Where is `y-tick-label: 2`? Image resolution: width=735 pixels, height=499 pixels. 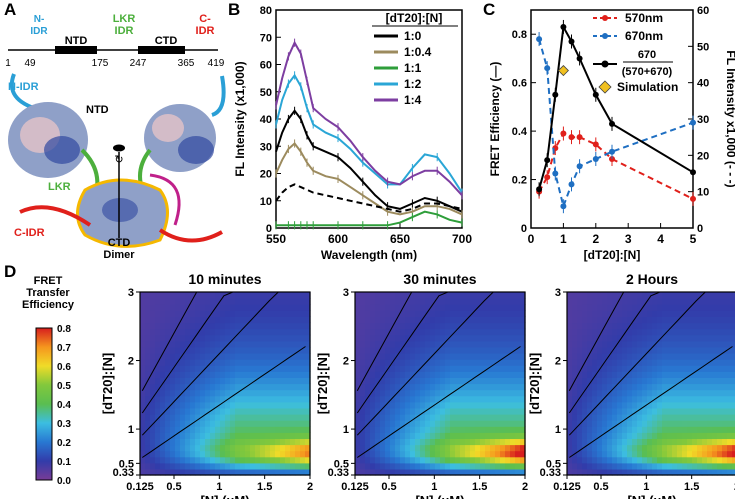 y-tick-label: 2 is located at coordinates (558, 362).